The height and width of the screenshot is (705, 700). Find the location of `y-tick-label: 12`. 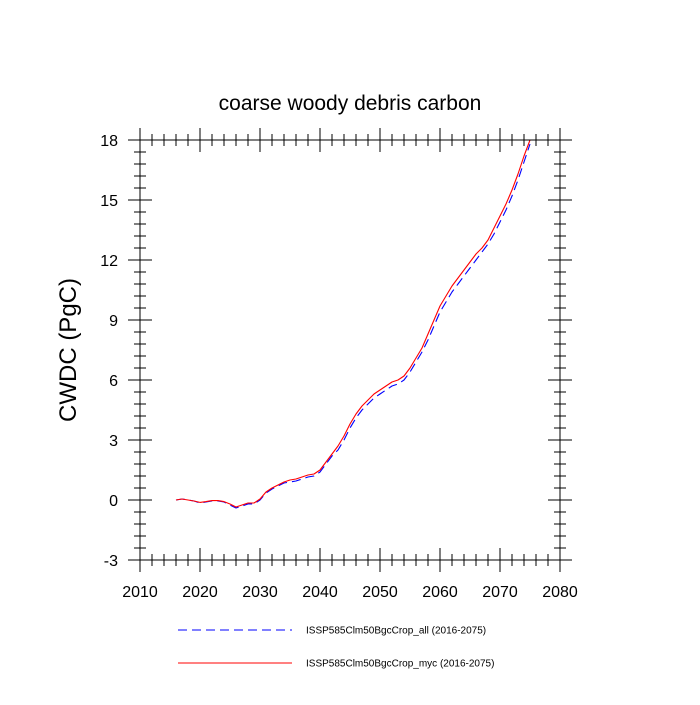

y-tick-label: 12 is located at coordinates (109, 261).